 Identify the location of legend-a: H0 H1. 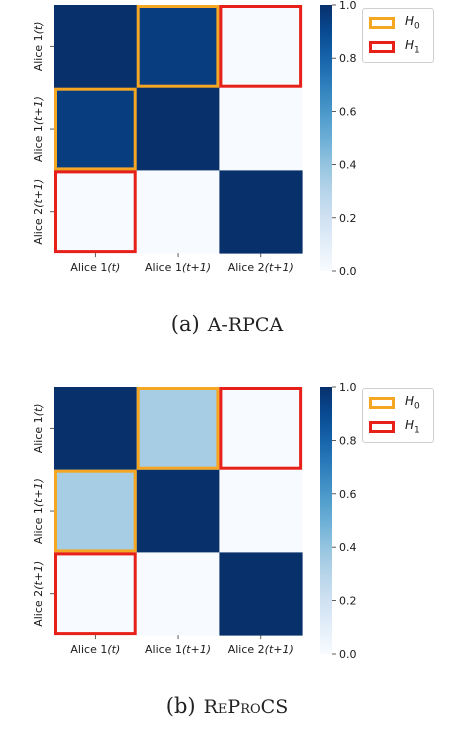
(398, 35).